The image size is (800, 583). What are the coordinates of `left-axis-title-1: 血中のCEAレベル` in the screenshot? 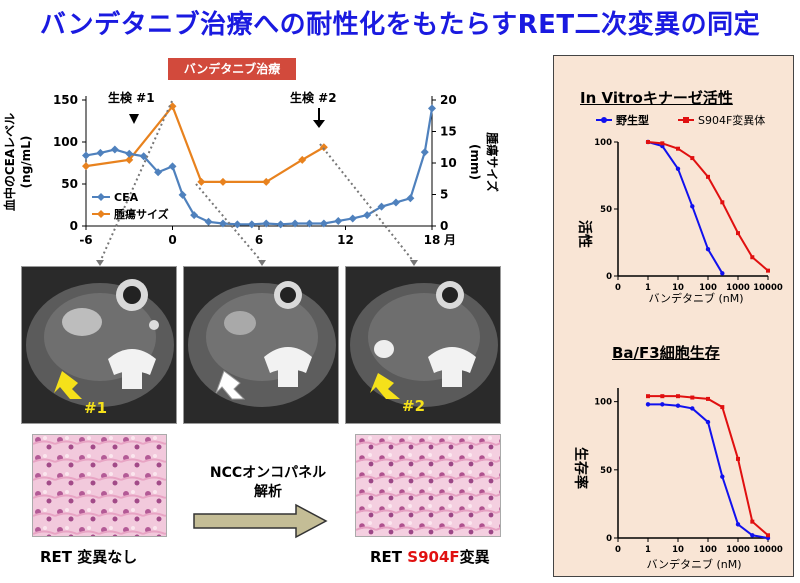 It's located at (9, 162).